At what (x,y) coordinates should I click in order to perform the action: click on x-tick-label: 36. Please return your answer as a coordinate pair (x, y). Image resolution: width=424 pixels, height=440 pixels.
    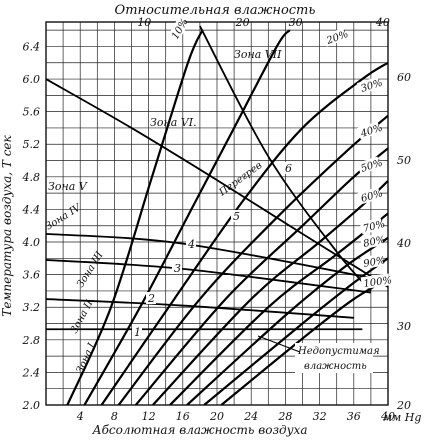
    Looking at the image, I should click on (354, 416).